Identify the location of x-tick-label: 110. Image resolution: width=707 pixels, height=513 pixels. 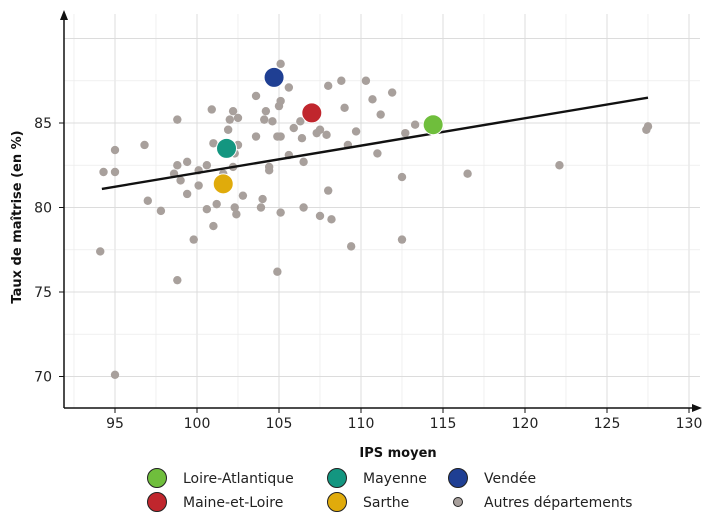
(361, 424).